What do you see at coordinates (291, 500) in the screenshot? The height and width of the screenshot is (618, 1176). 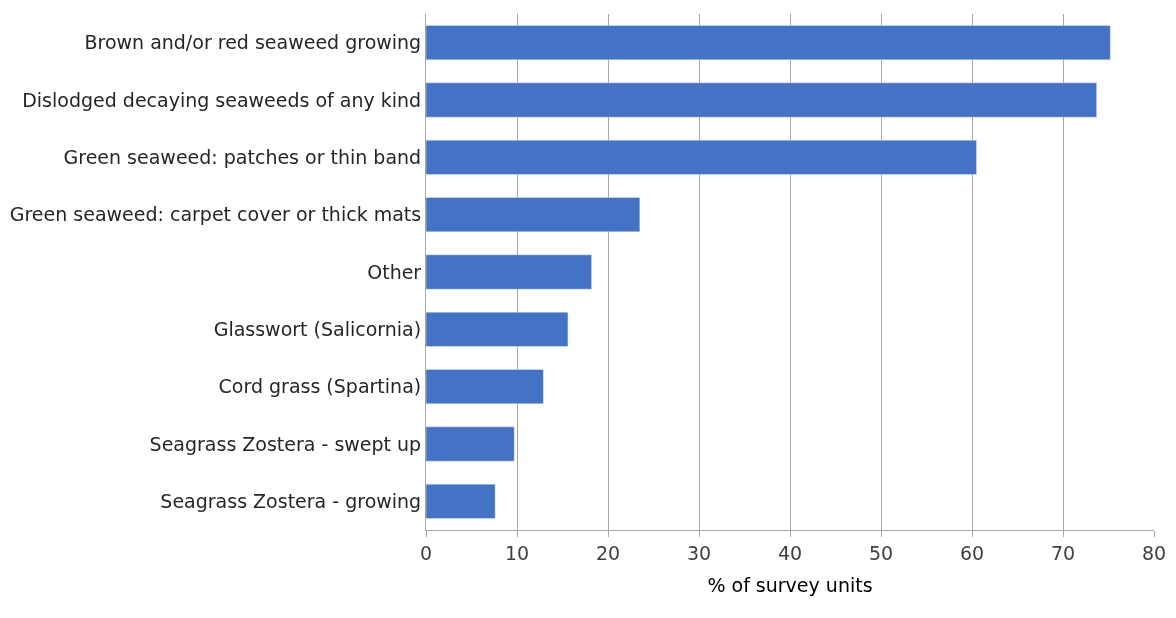 I see `y-tick-label: Seagrass Zostera - growing` at bounding box center [291, 500].